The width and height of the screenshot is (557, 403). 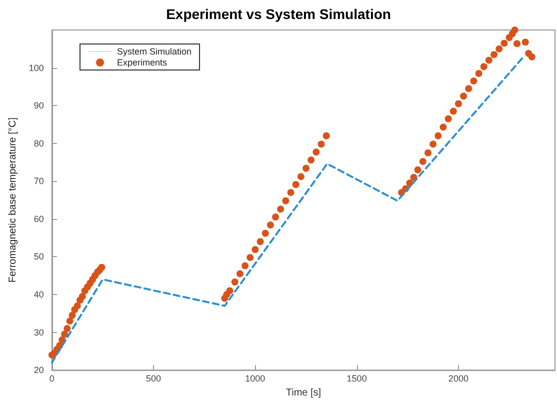 I want to click on chart-title: Experiment vs System Simulation, so click(x=278, y=14).